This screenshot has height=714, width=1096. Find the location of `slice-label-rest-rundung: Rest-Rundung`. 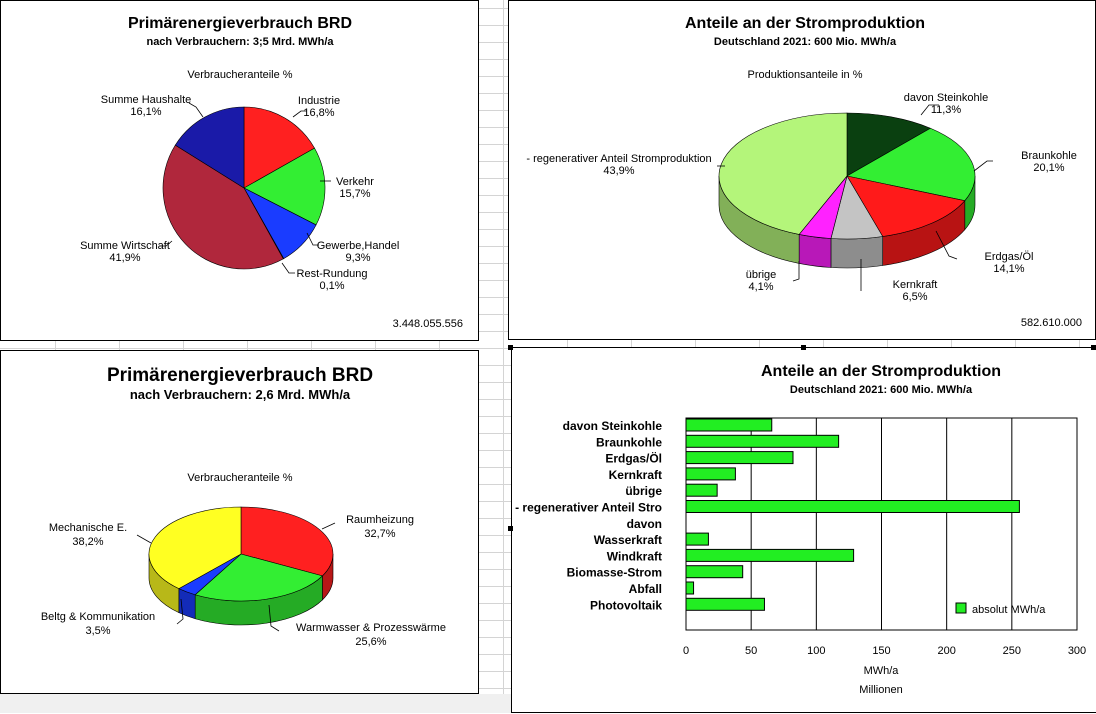

slice-label-rest-rundung: Rest-Rundung is located at coordinates (332, 274).